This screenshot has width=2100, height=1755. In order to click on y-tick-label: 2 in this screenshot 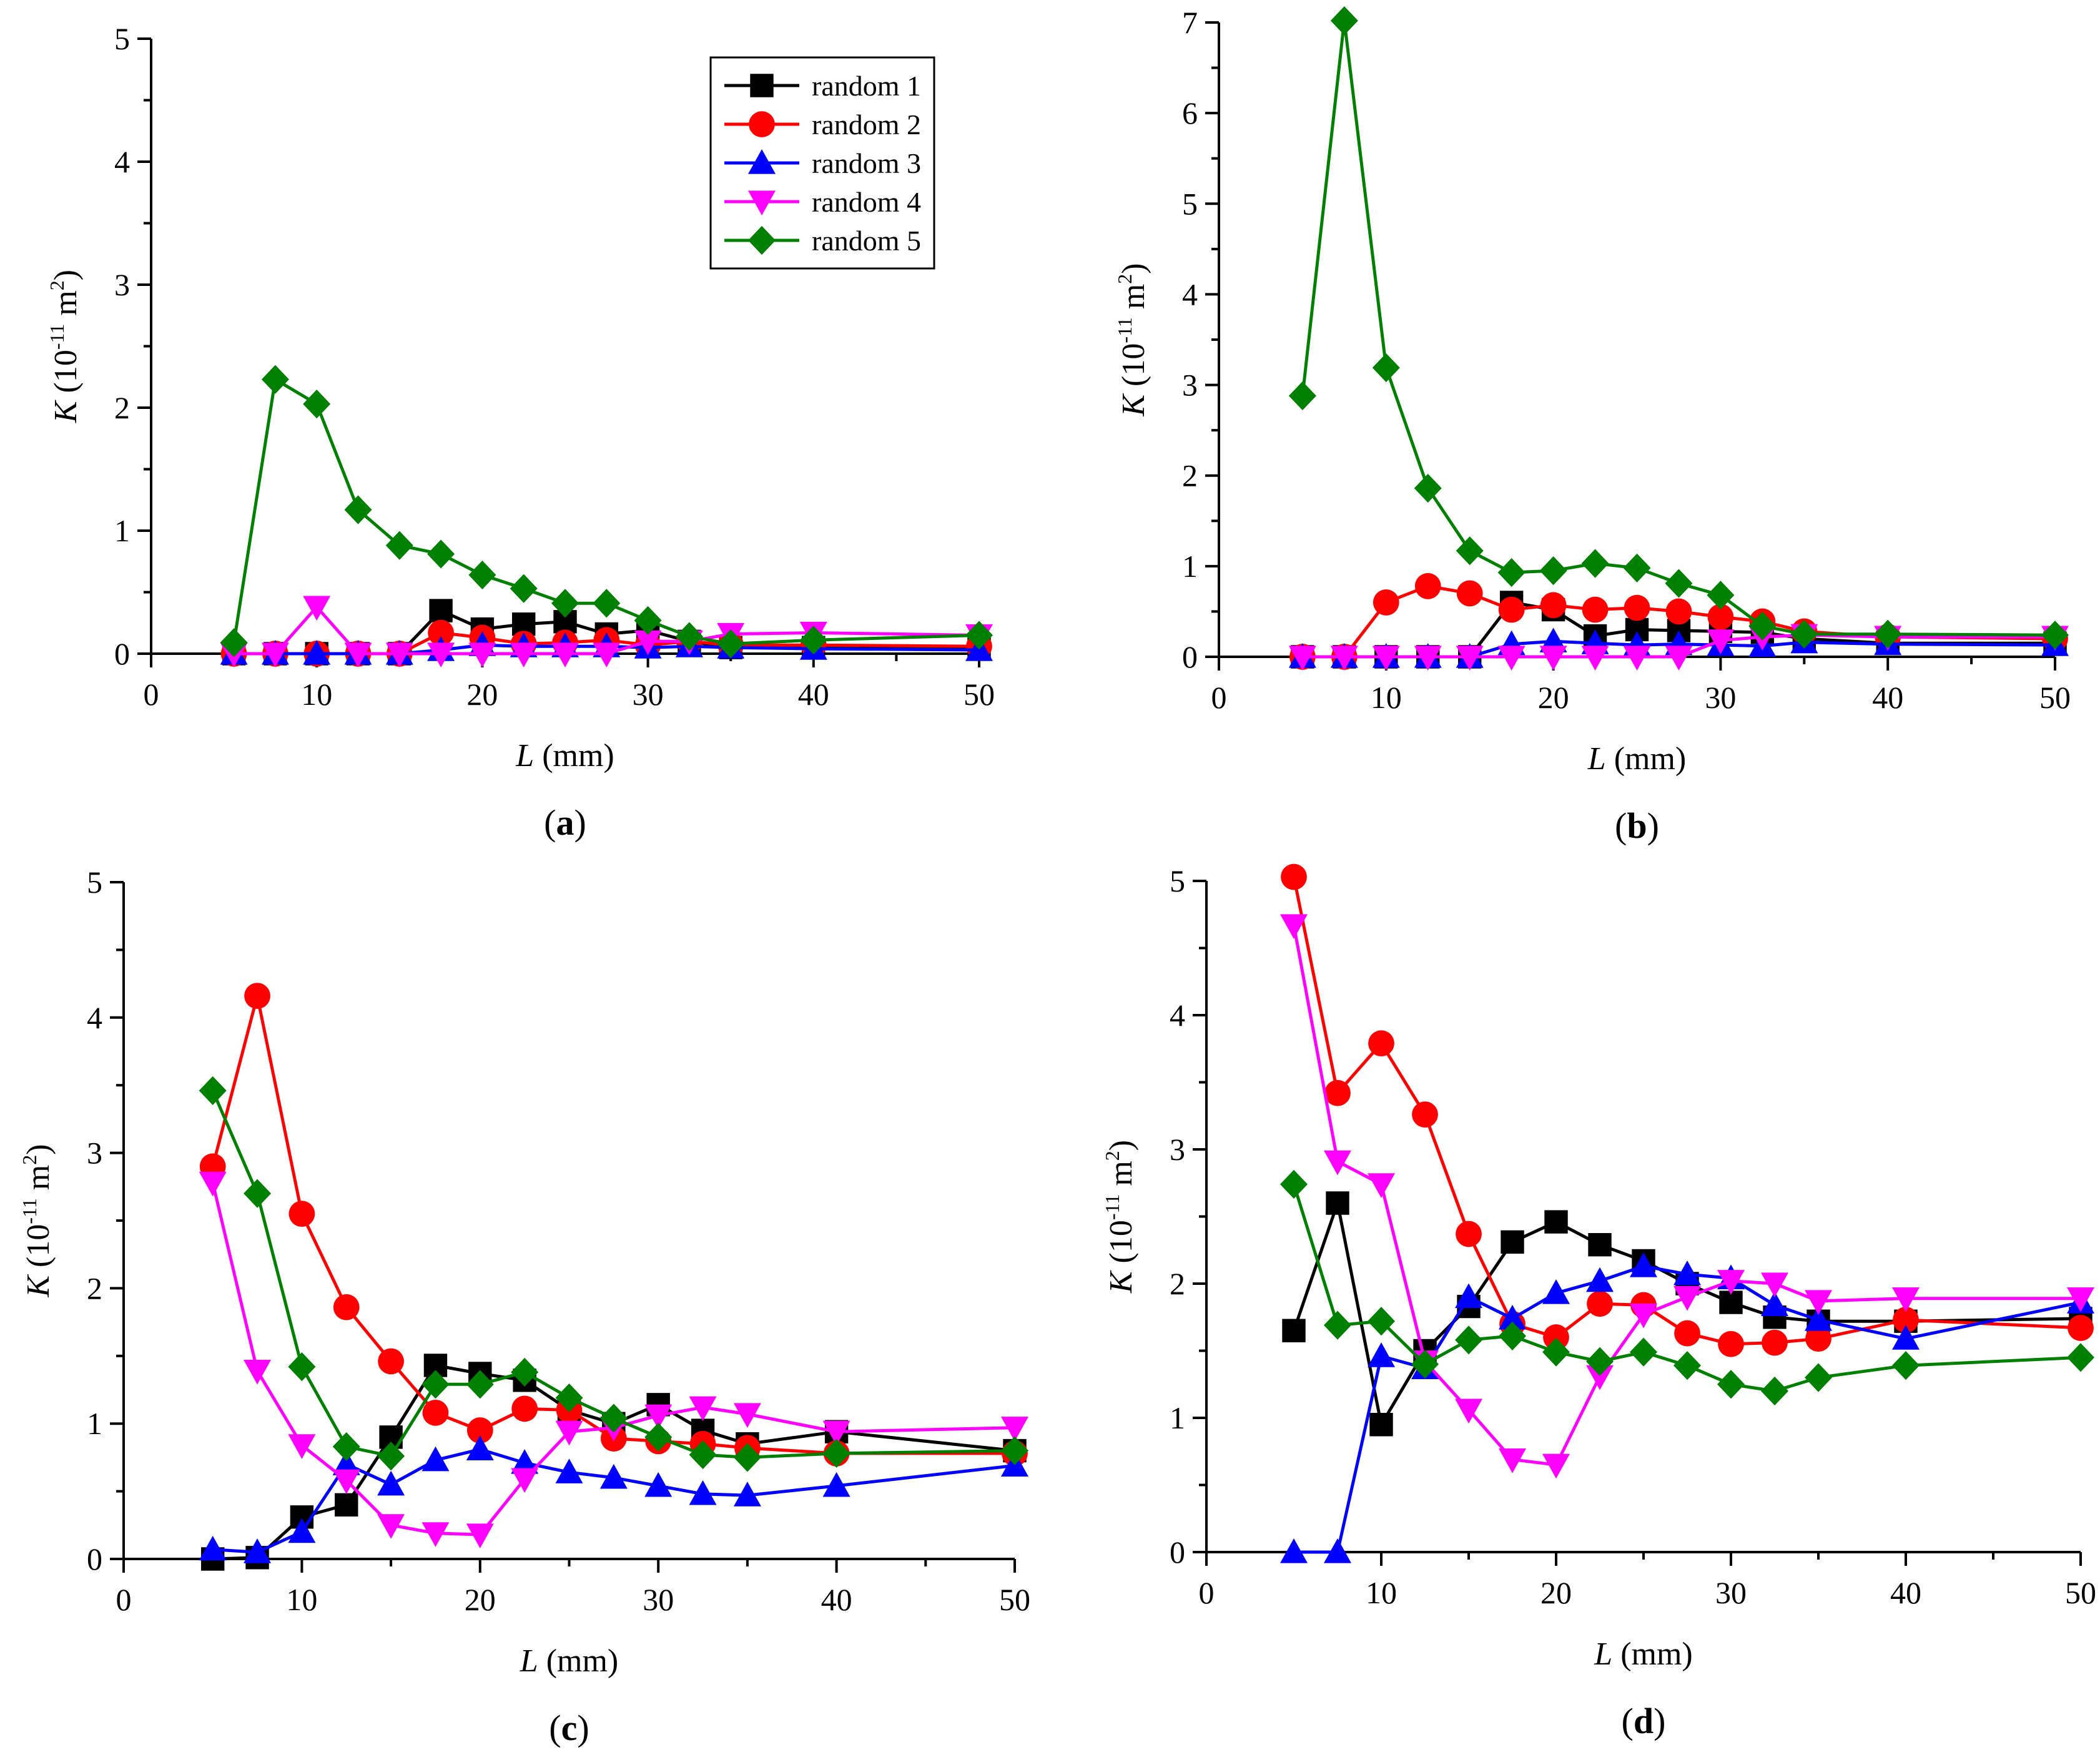, I will do `click(1190, 476)`.